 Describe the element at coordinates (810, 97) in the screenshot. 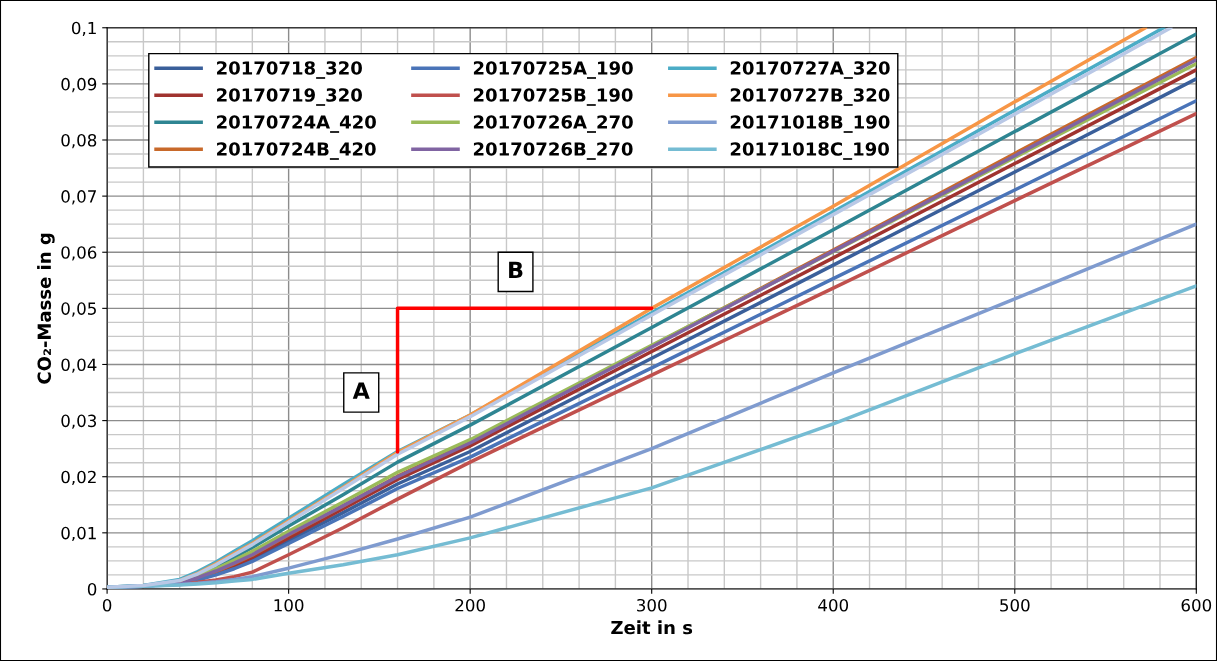

I see `legend-label: 20170727B_320` at that location.